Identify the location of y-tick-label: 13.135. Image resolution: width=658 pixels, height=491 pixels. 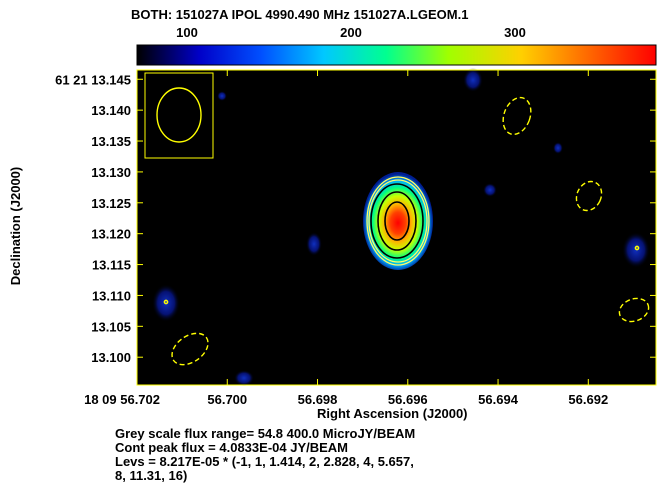
(111, 141).